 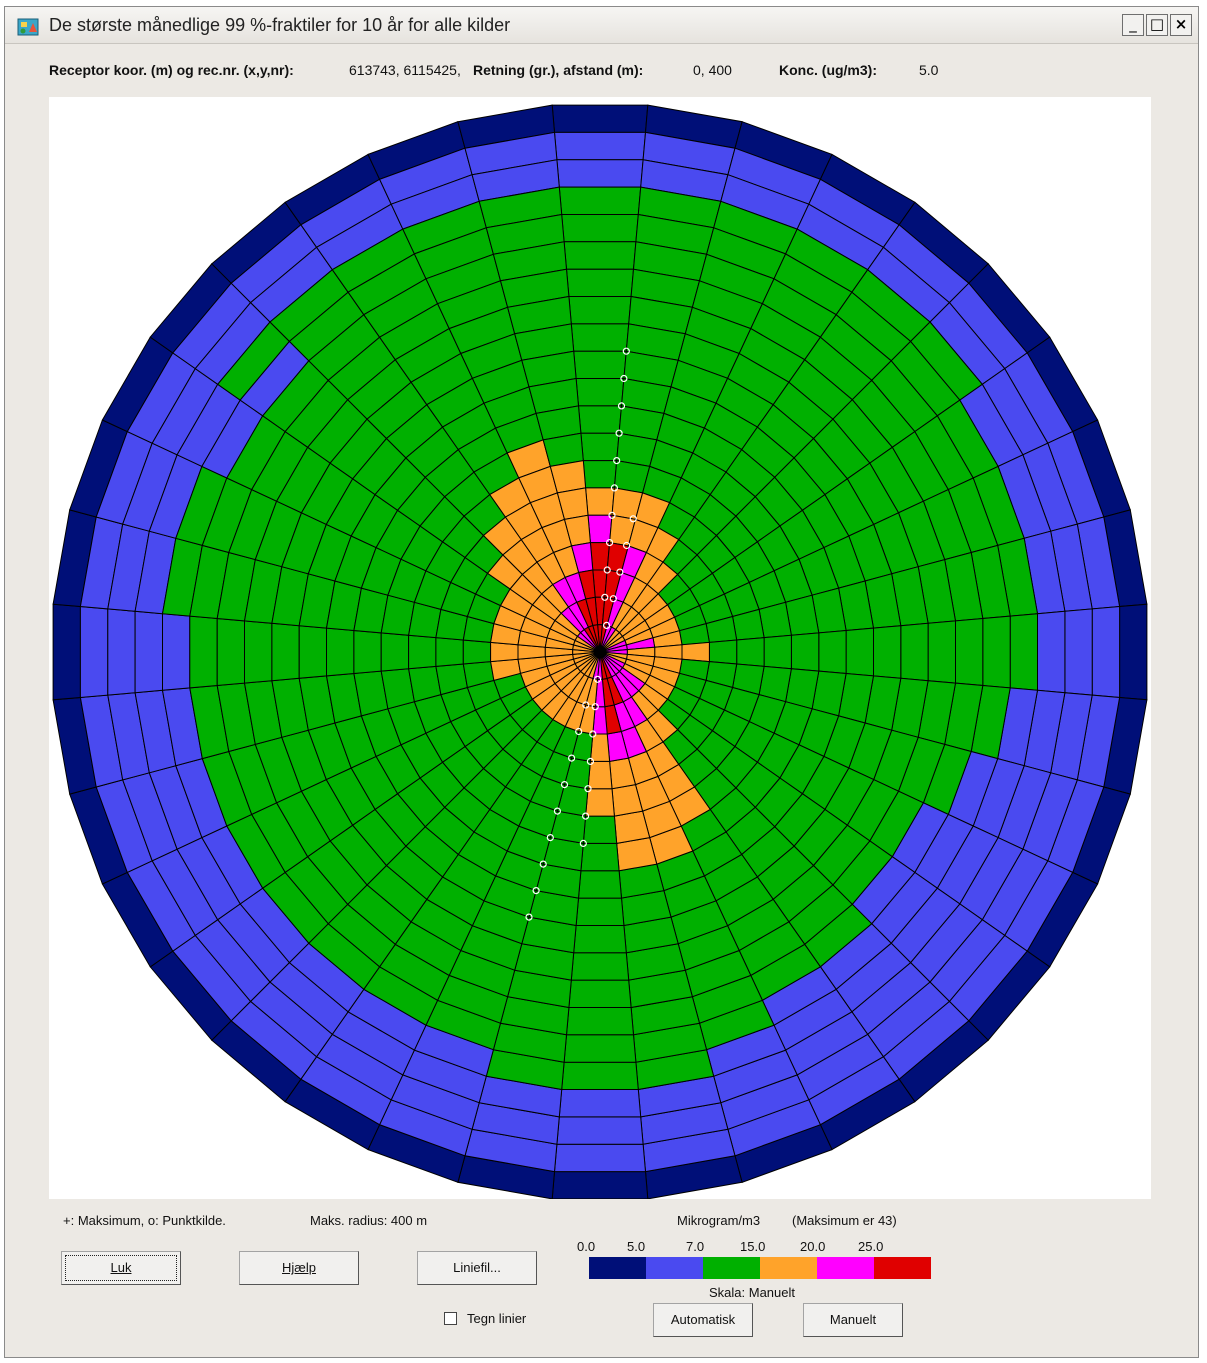 I want to click on help-button-label: Hjælp, so click(x=299, y=1267).